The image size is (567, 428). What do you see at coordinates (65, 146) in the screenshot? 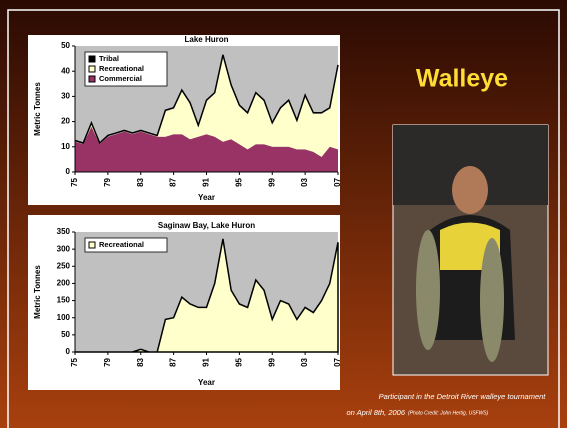
I see `y-tick-label: 10` at bounding box center [65, 146].